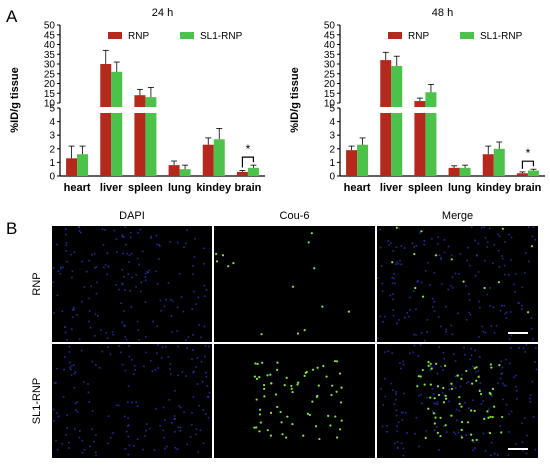 The width and height of the screenshot is (550, 468). I want to click on y-tick-label: 10, so click(330, 104).